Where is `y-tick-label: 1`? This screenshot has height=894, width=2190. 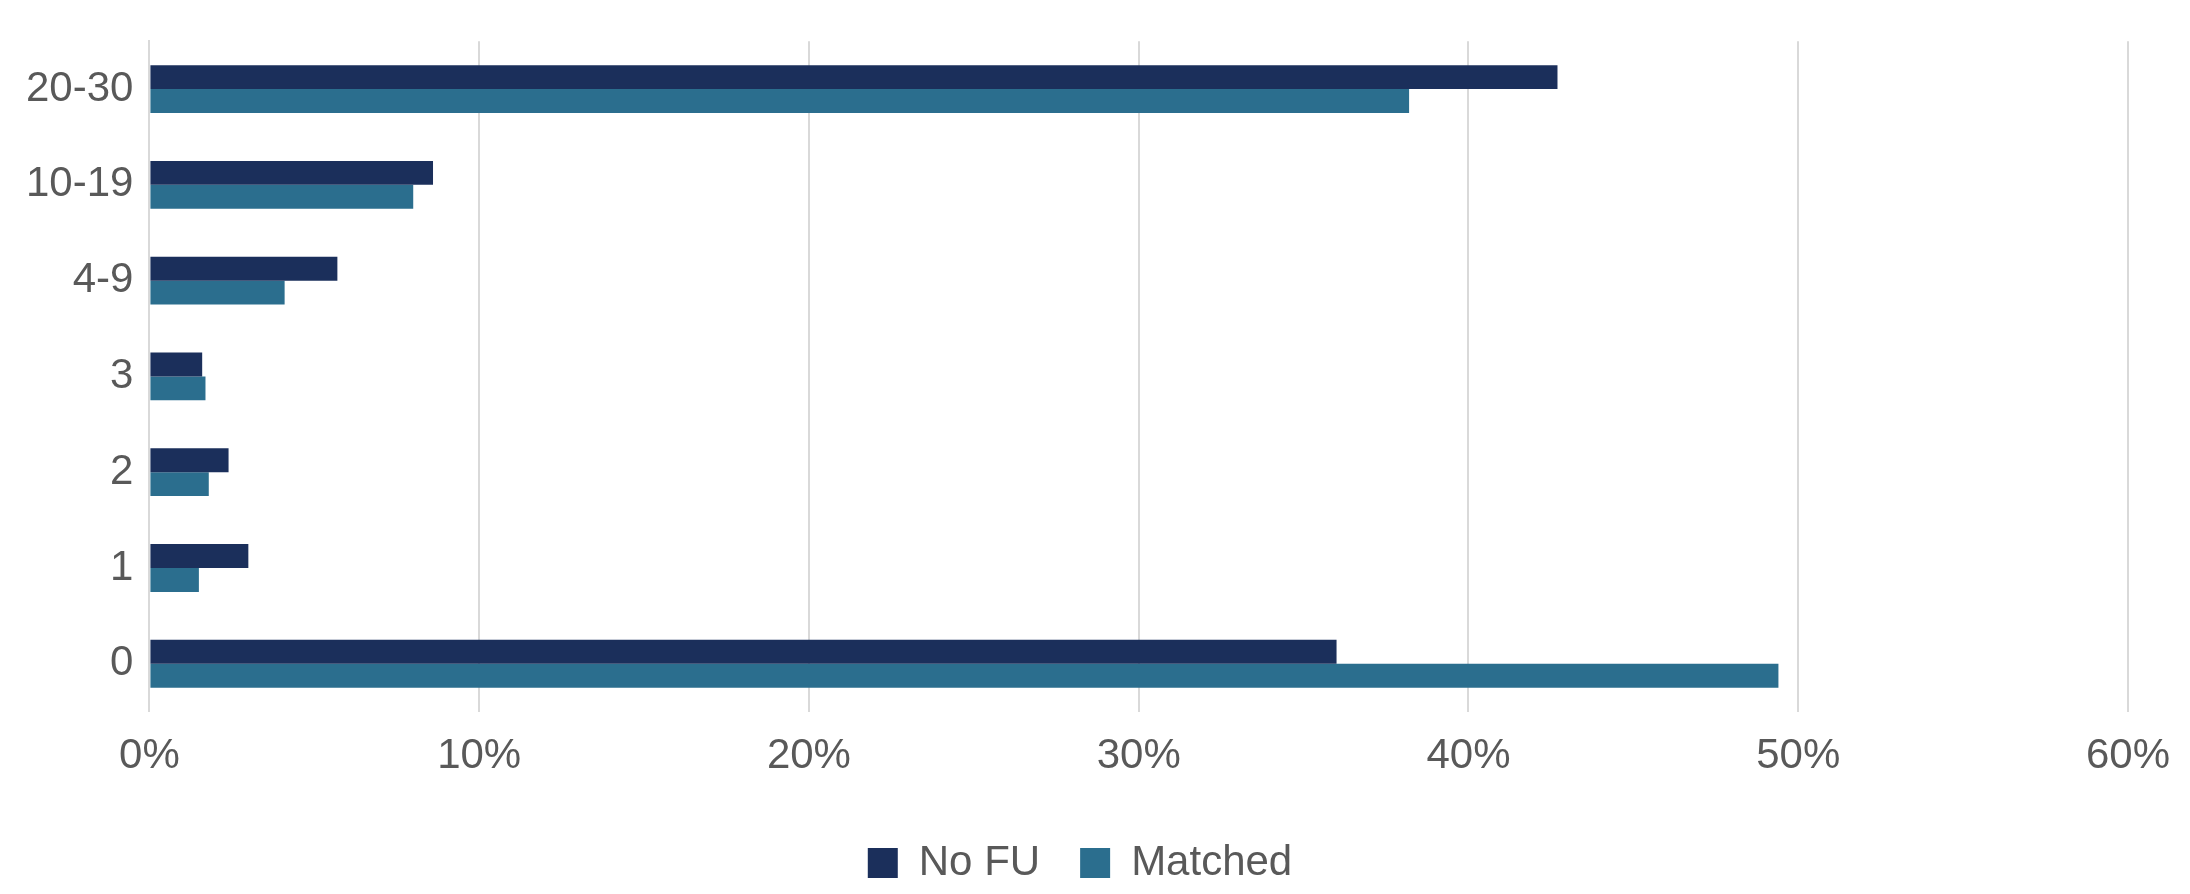 y-tick-label: 1 is located at coordinates (122, 565).